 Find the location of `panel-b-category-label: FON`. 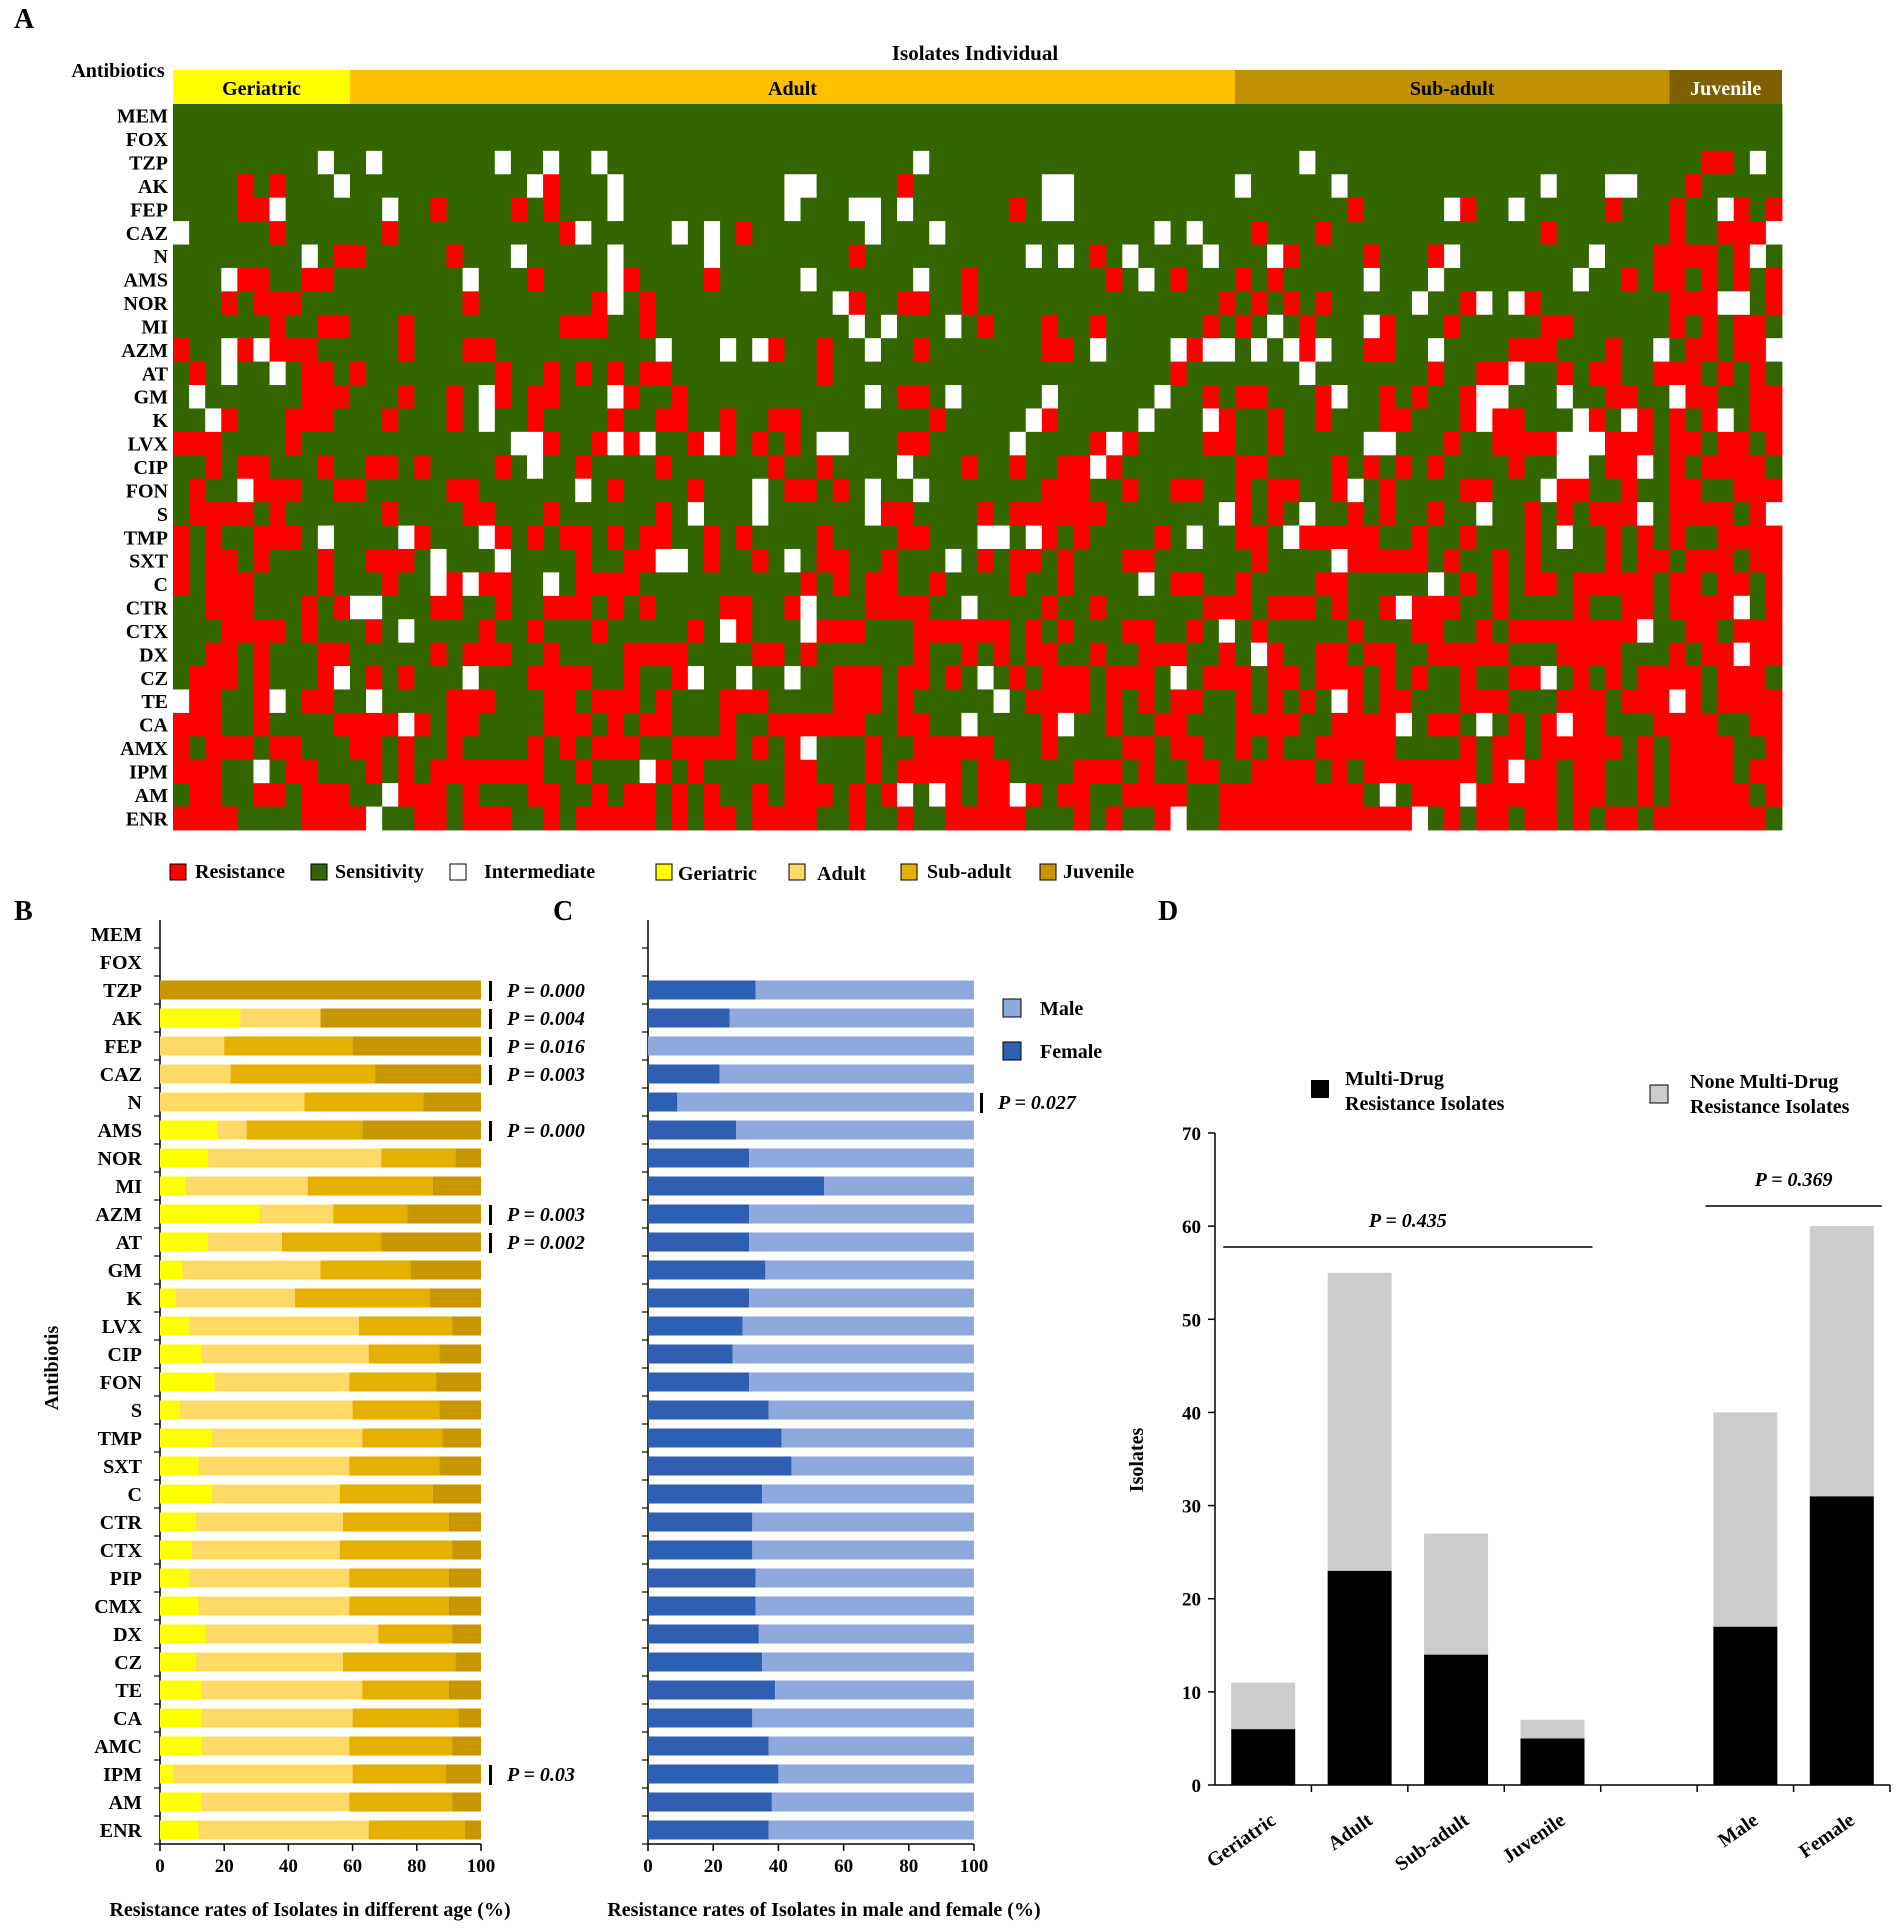

panel-b-category-label: FON is located at coordinates (121, 1383).